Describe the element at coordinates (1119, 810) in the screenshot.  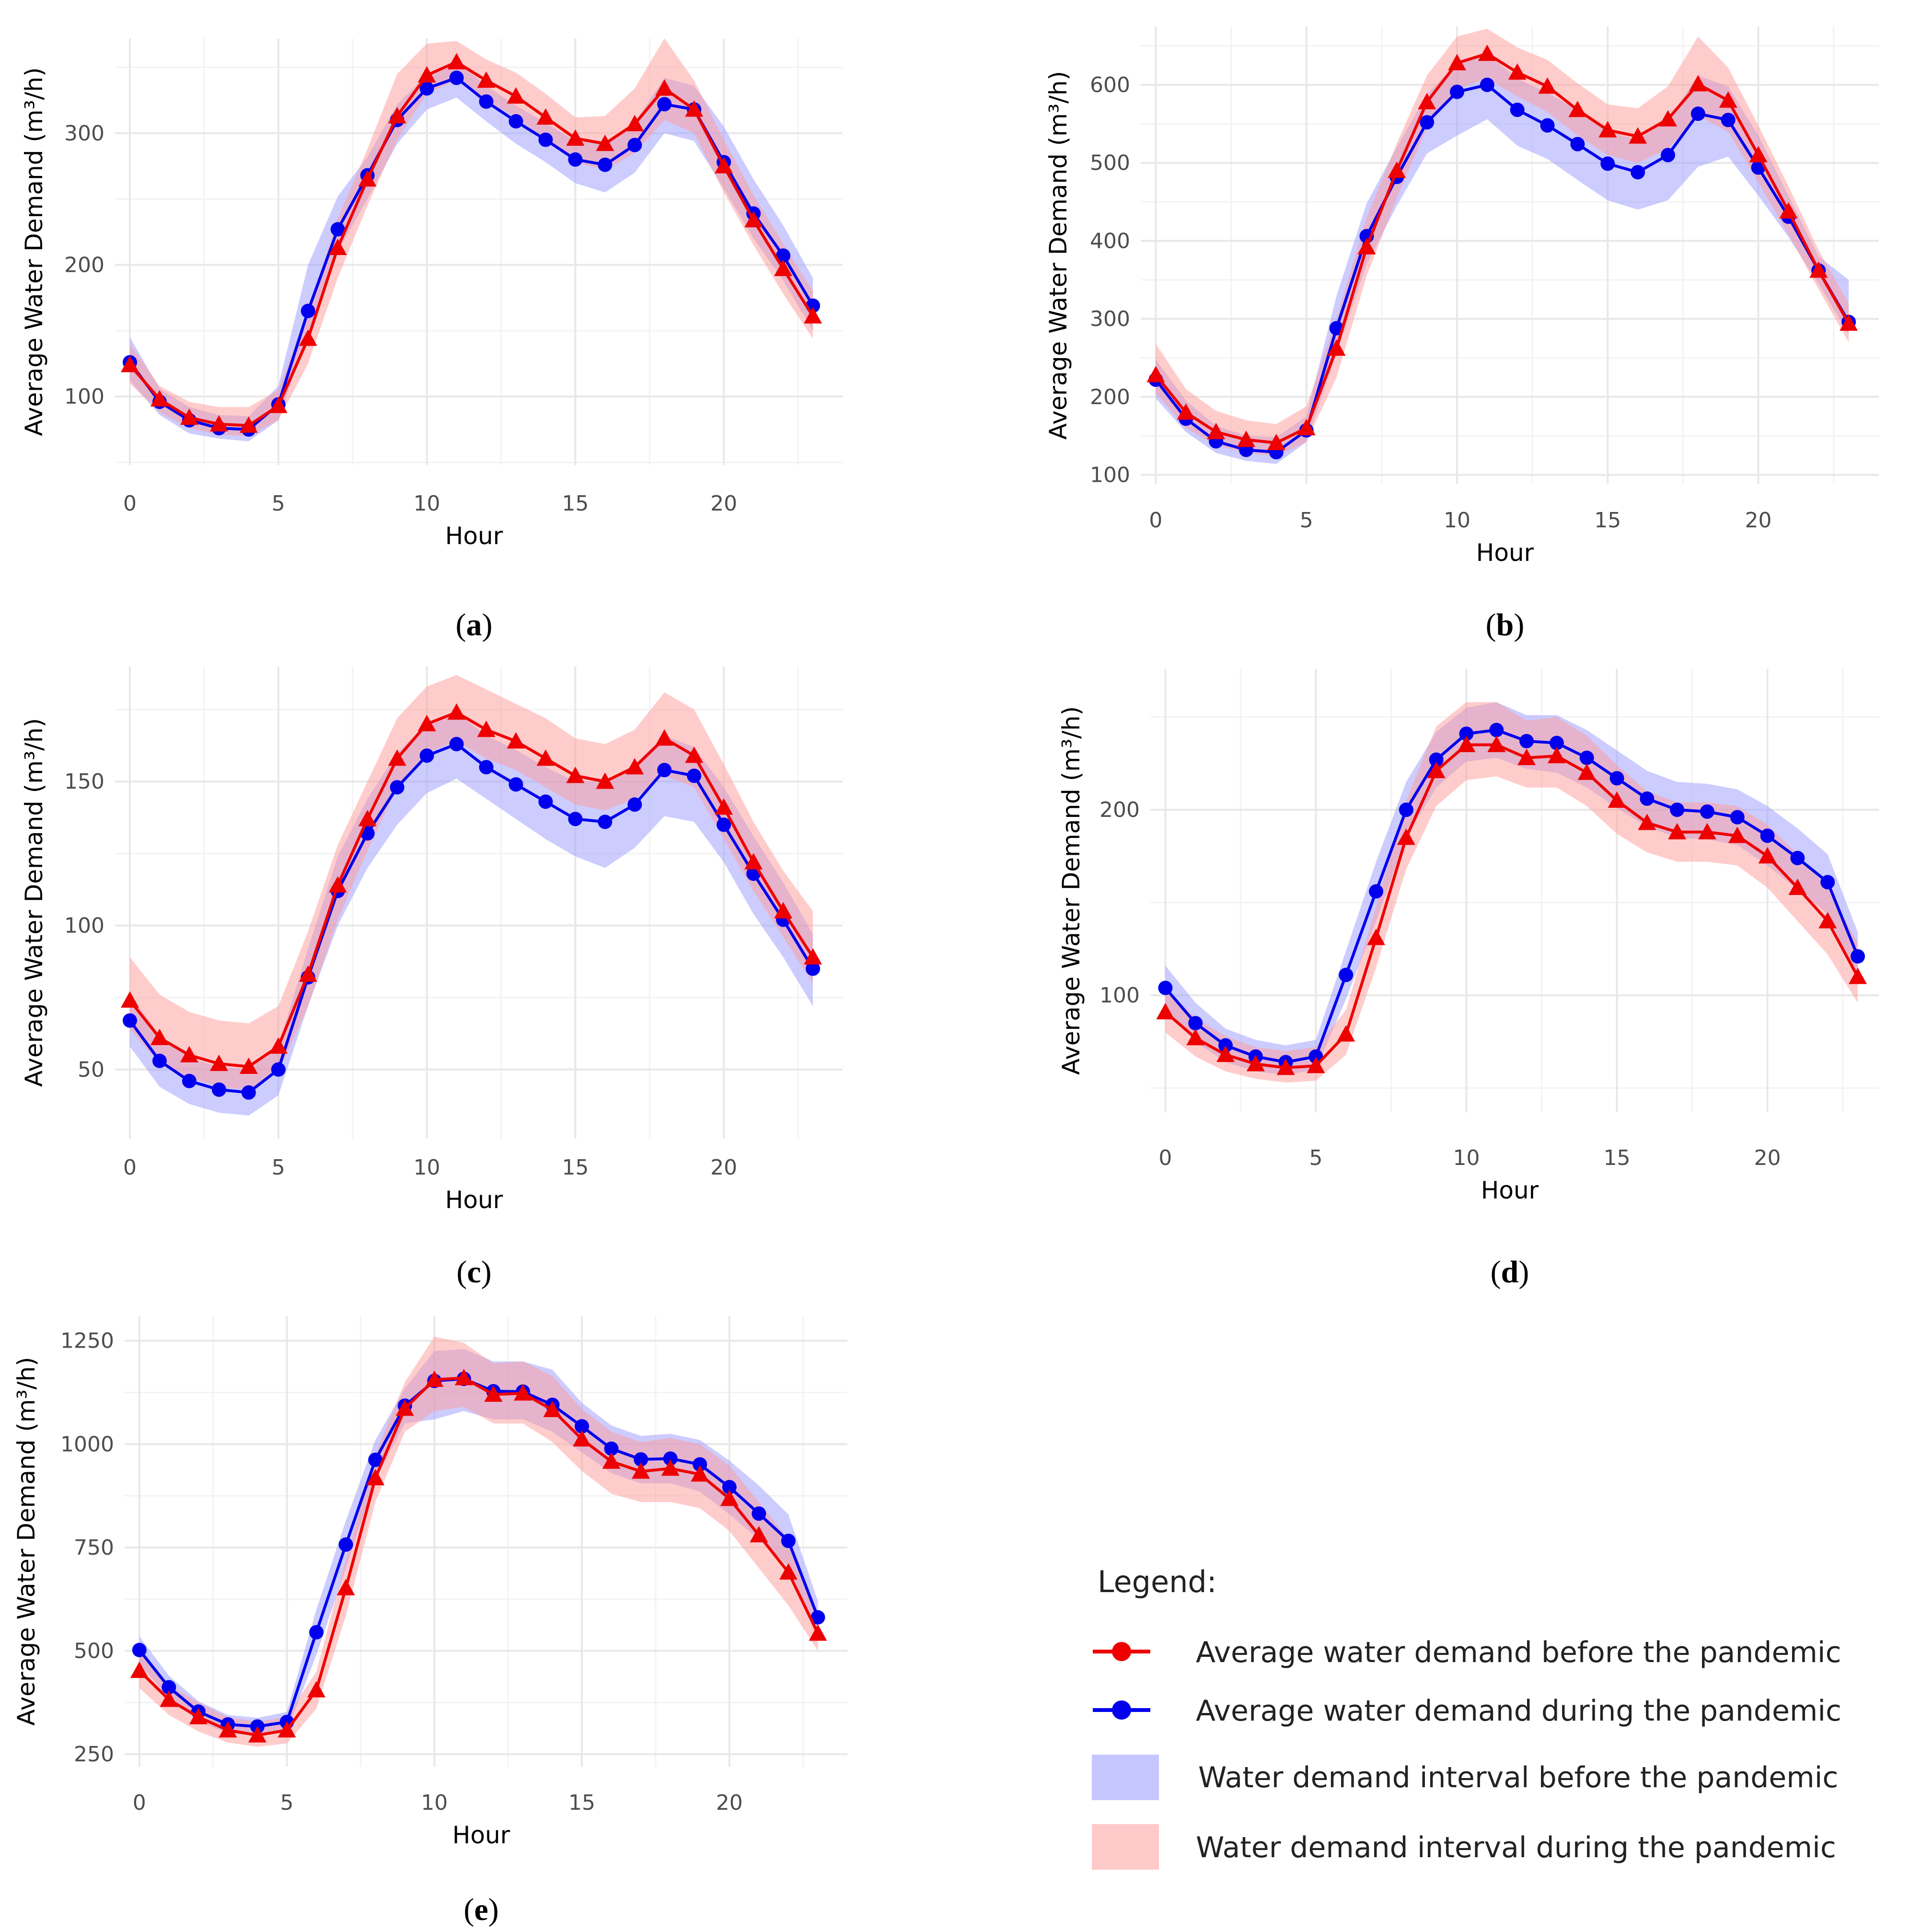
I see `y-tick-label: 200` at that location.